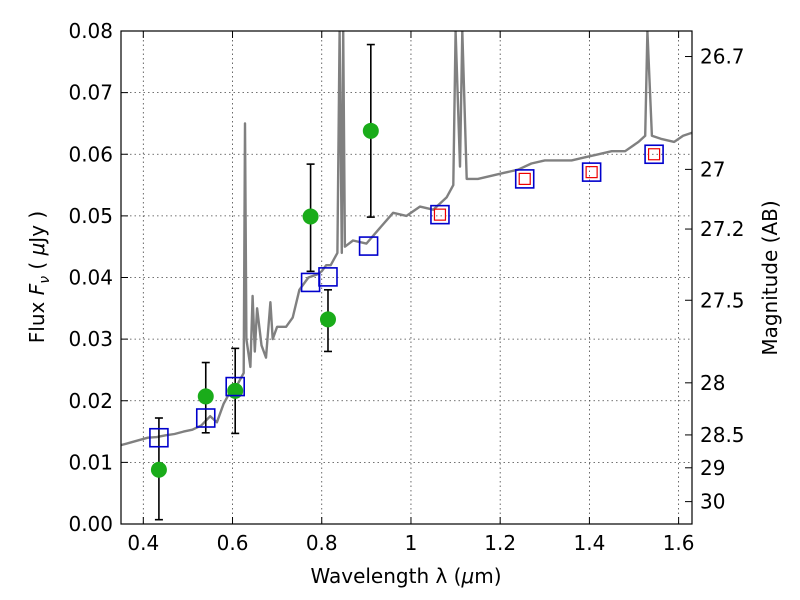 The image size is (800, 600). What do you see at coordinates (90, 31) in the screenshot?
I see `y-tick-label: 0.08` at bounding box center [90, 31].